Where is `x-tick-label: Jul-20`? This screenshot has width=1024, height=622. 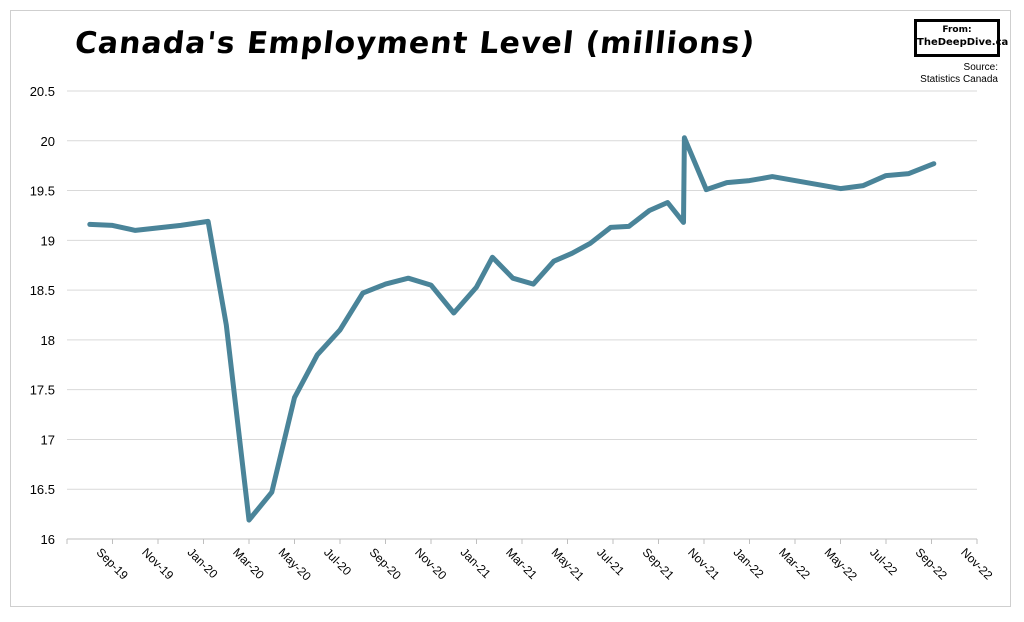 x-tick-label: Jul-20 is located at coordinates (337, 561).